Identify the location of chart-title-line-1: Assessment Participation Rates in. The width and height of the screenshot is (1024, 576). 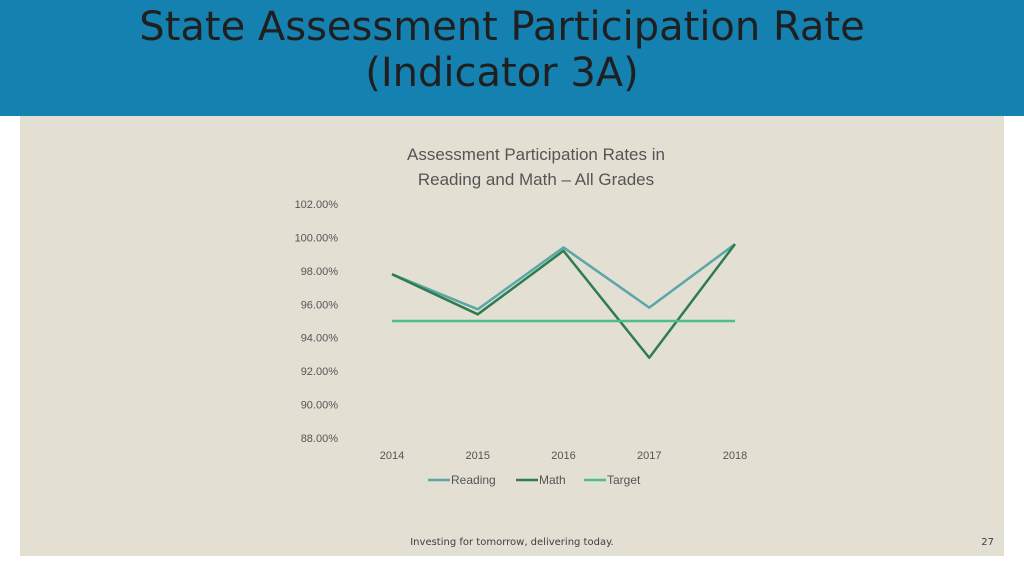
(536, 154).